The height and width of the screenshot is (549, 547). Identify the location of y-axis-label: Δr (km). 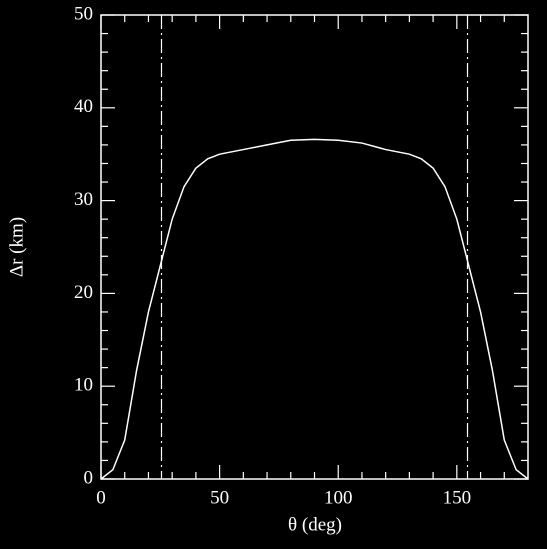
(16, 247).